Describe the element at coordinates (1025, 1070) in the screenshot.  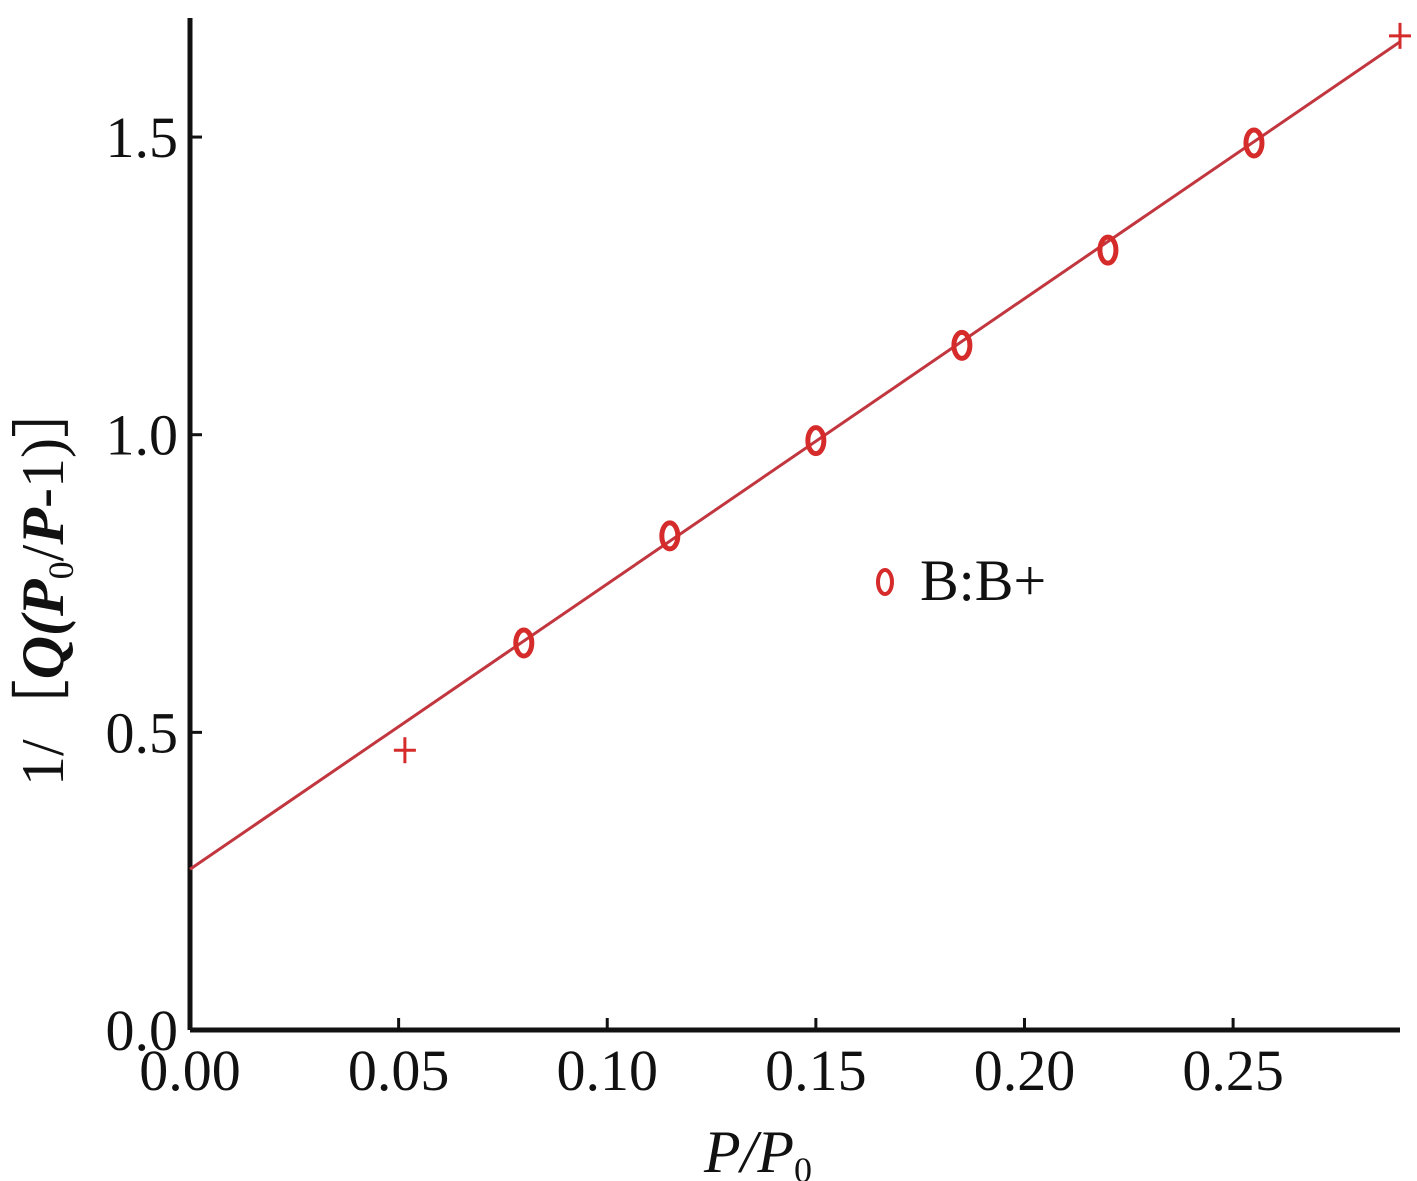
I see `x-tick-label: 0.20` at that location.